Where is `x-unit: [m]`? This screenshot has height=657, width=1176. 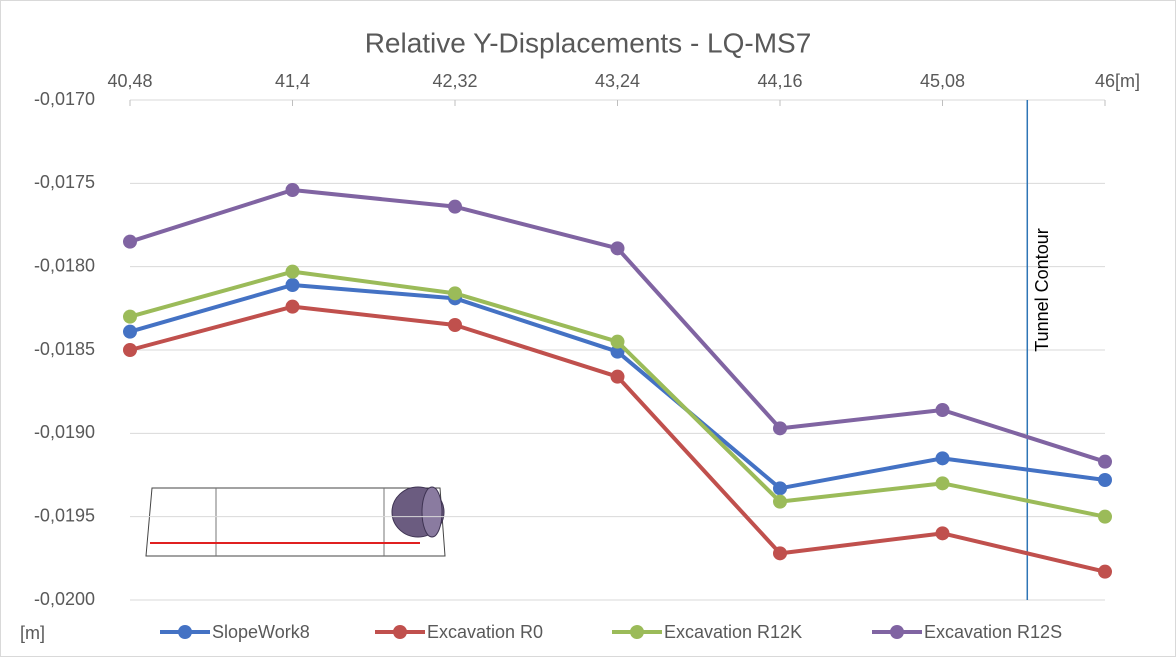
x-unit: [m] is located at coordinates (1127, 81).